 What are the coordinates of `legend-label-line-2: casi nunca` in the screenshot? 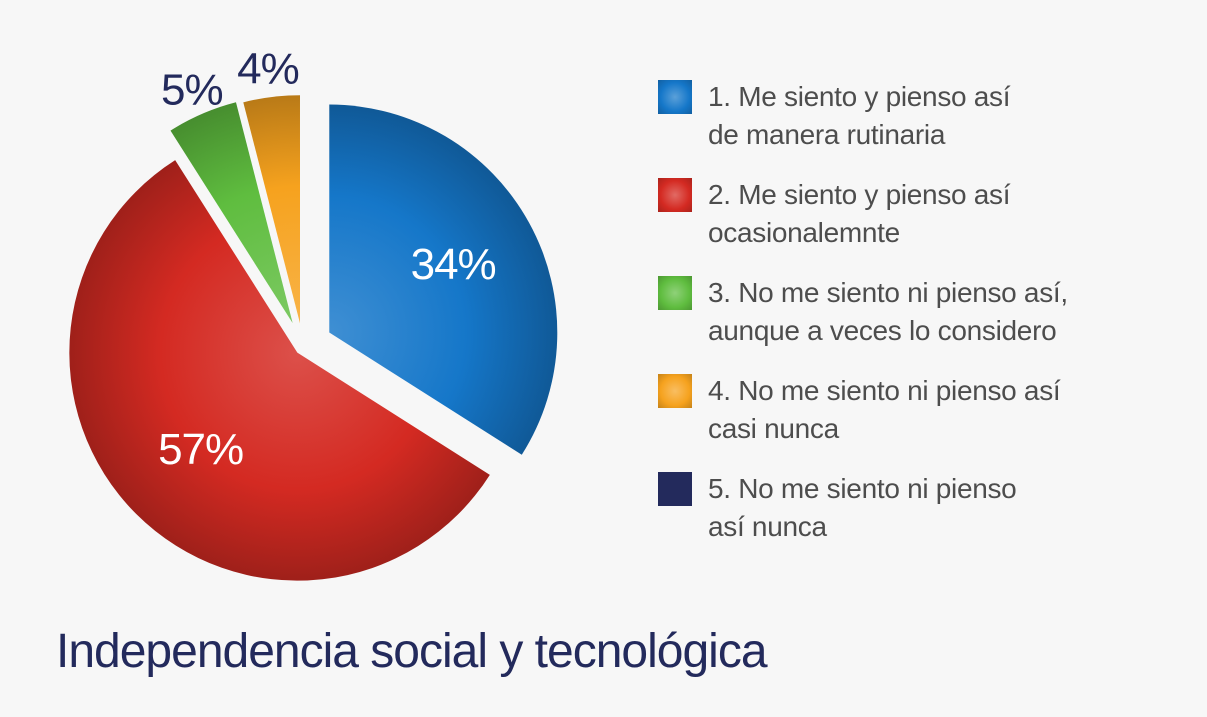 It's located at (773, 428).